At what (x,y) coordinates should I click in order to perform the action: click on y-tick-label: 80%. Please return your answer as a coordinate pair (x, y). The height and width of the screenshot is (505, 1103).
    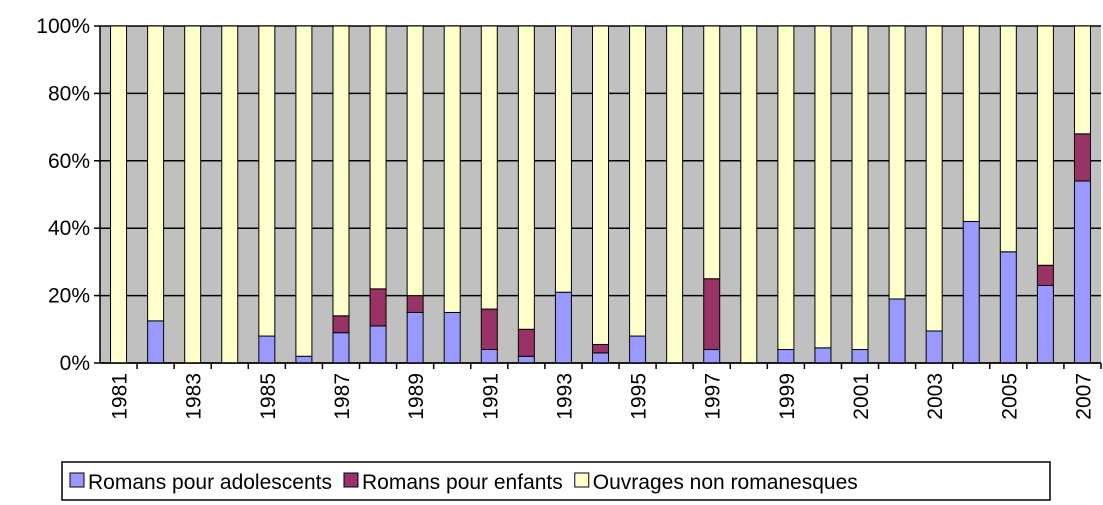
    Looking at the image, I should click on (69, 93).